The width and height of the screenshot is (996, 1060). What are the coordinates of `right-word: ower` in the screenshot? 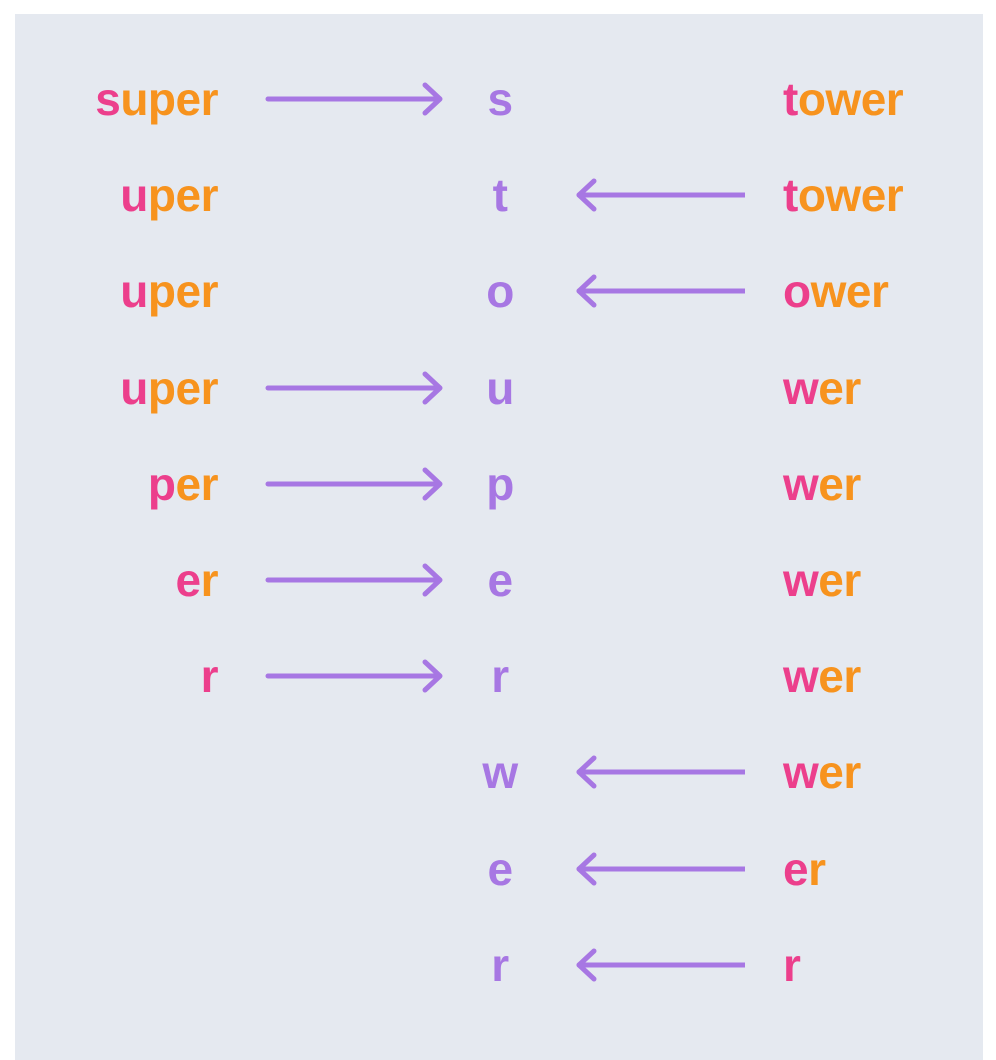 It's located at (836, 291).